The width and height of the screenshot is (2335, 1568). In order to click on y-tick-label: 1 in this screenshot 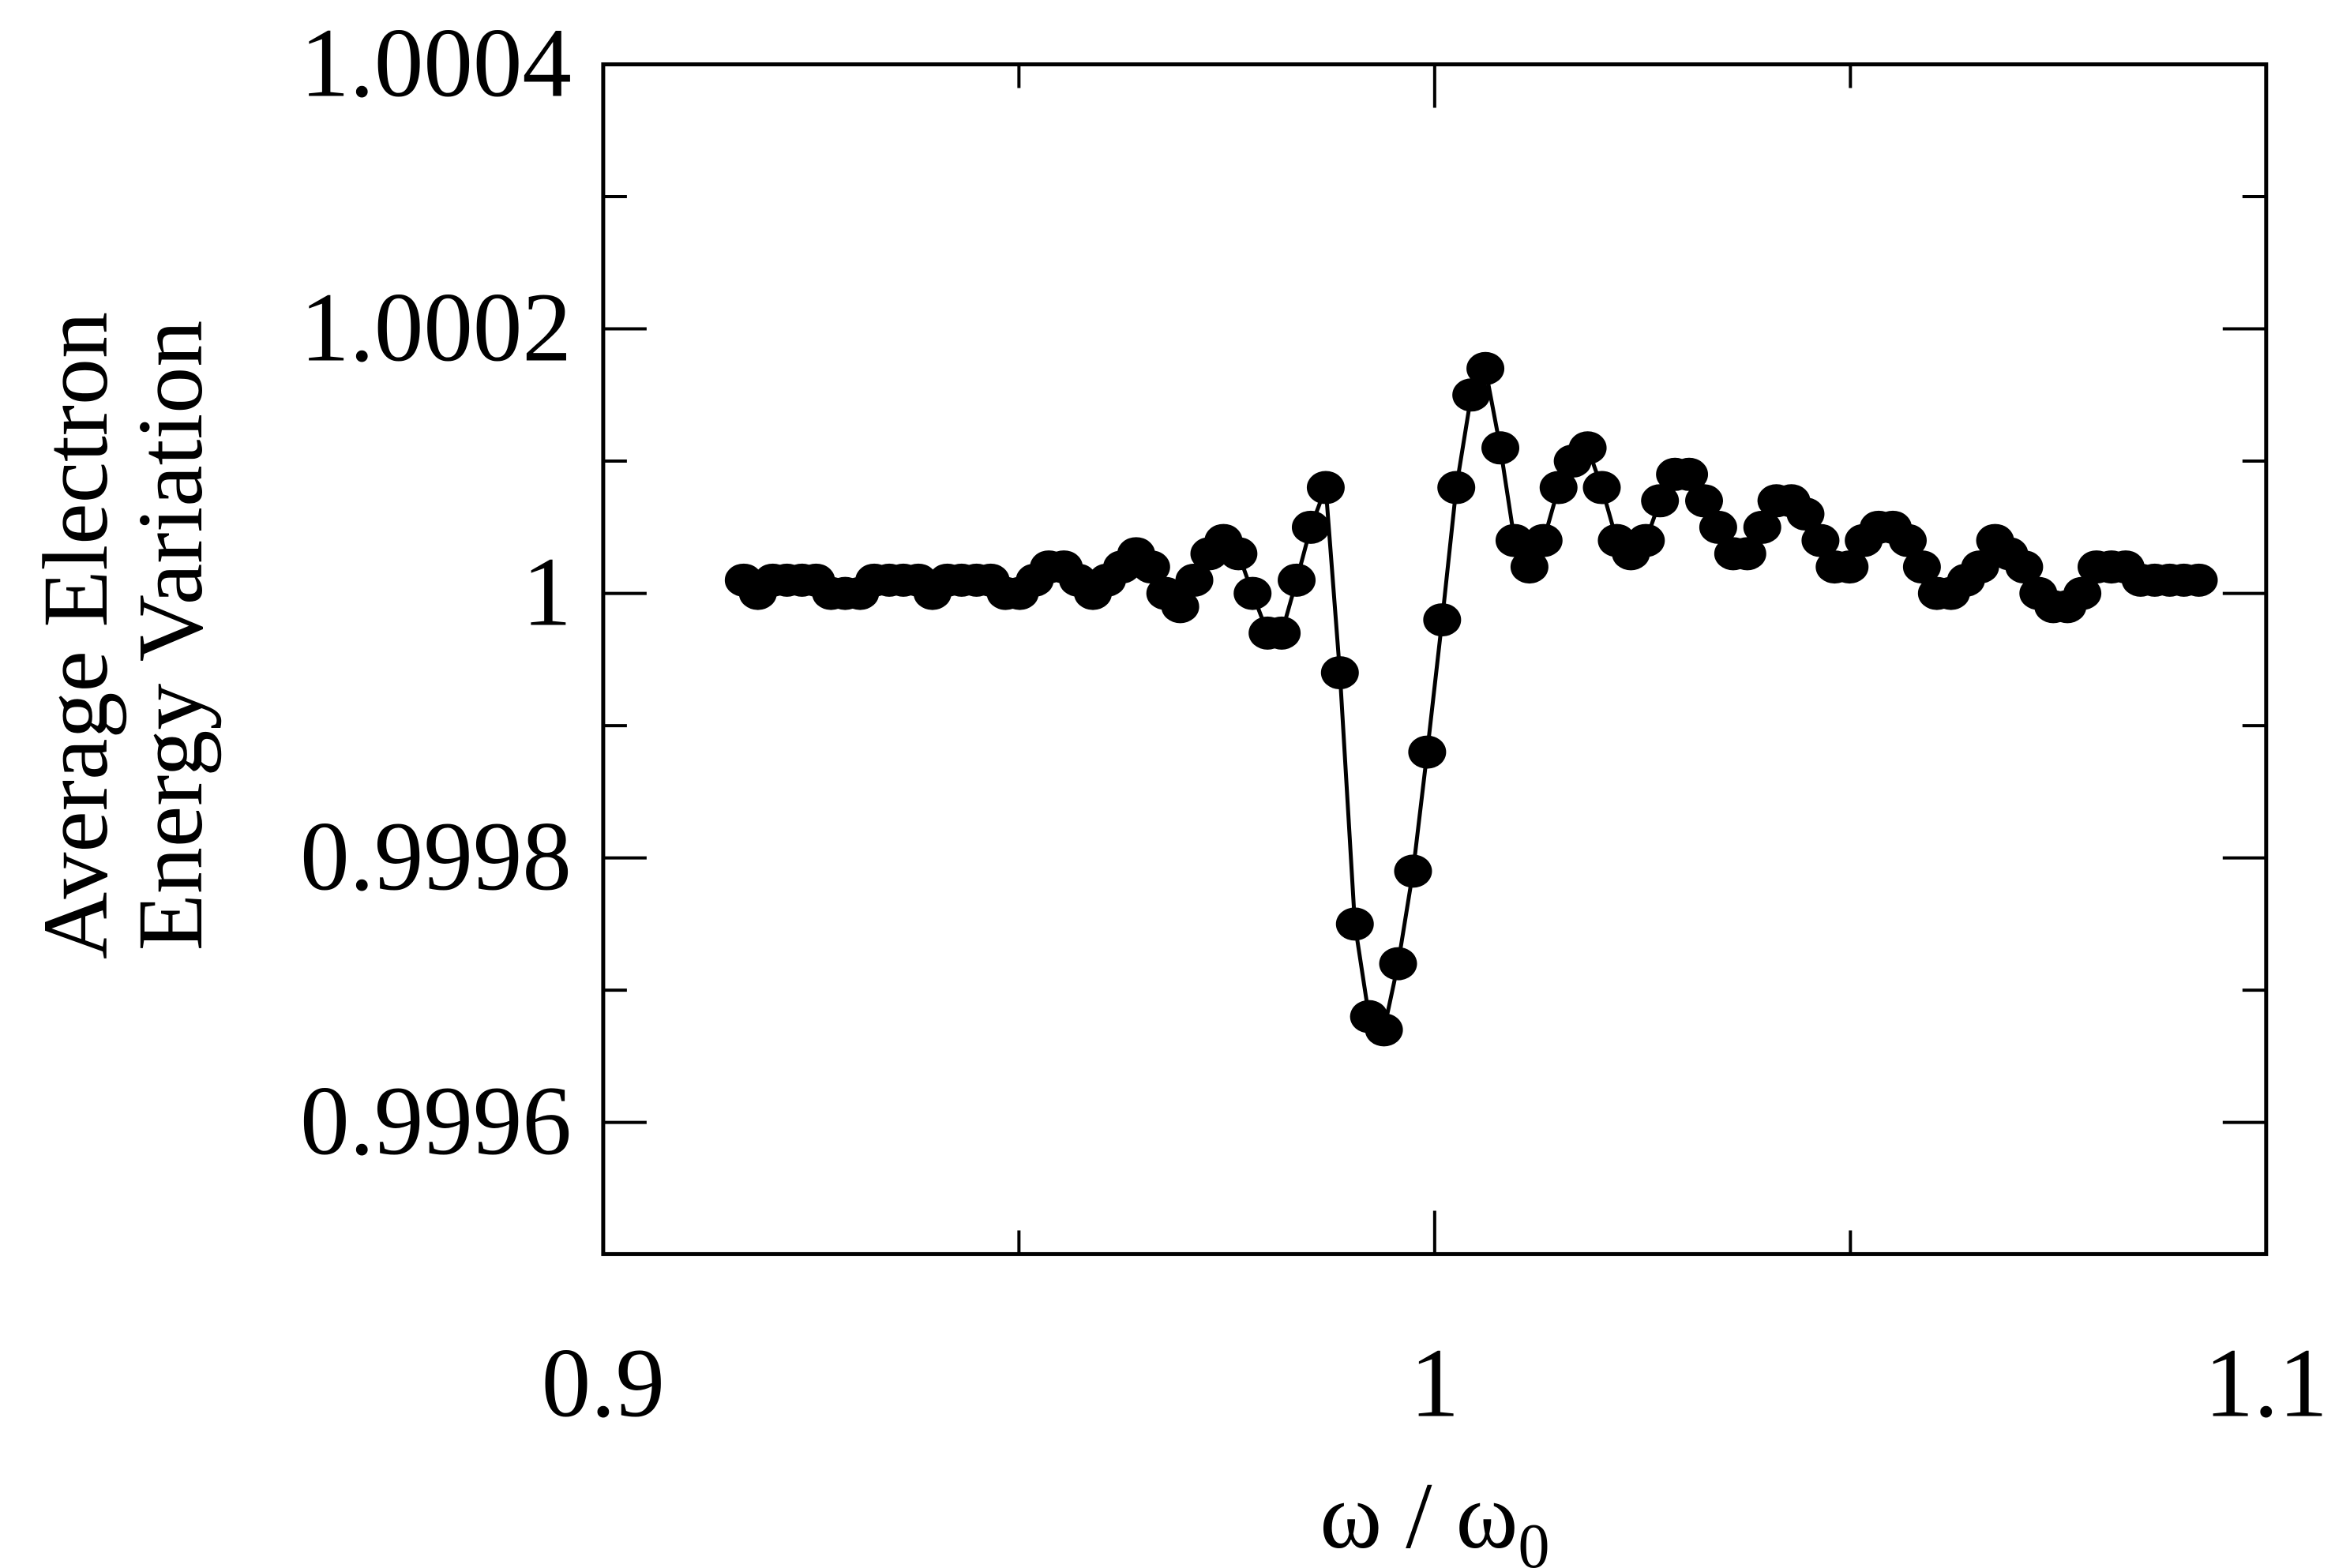, I will do `click(547, 592)`.